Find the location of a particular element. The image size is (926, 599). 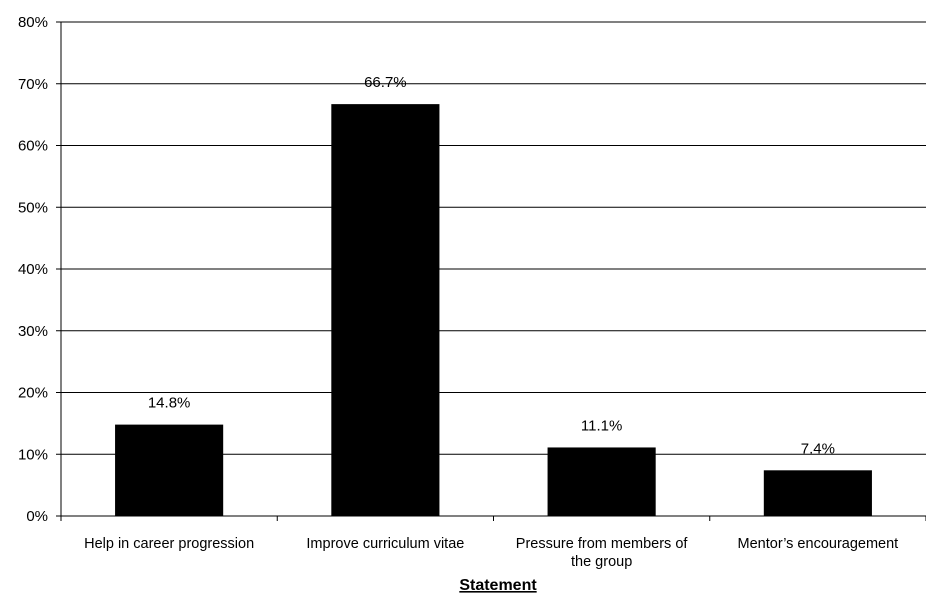

y-tick-label: 70% is located at coordinates (33, 84).